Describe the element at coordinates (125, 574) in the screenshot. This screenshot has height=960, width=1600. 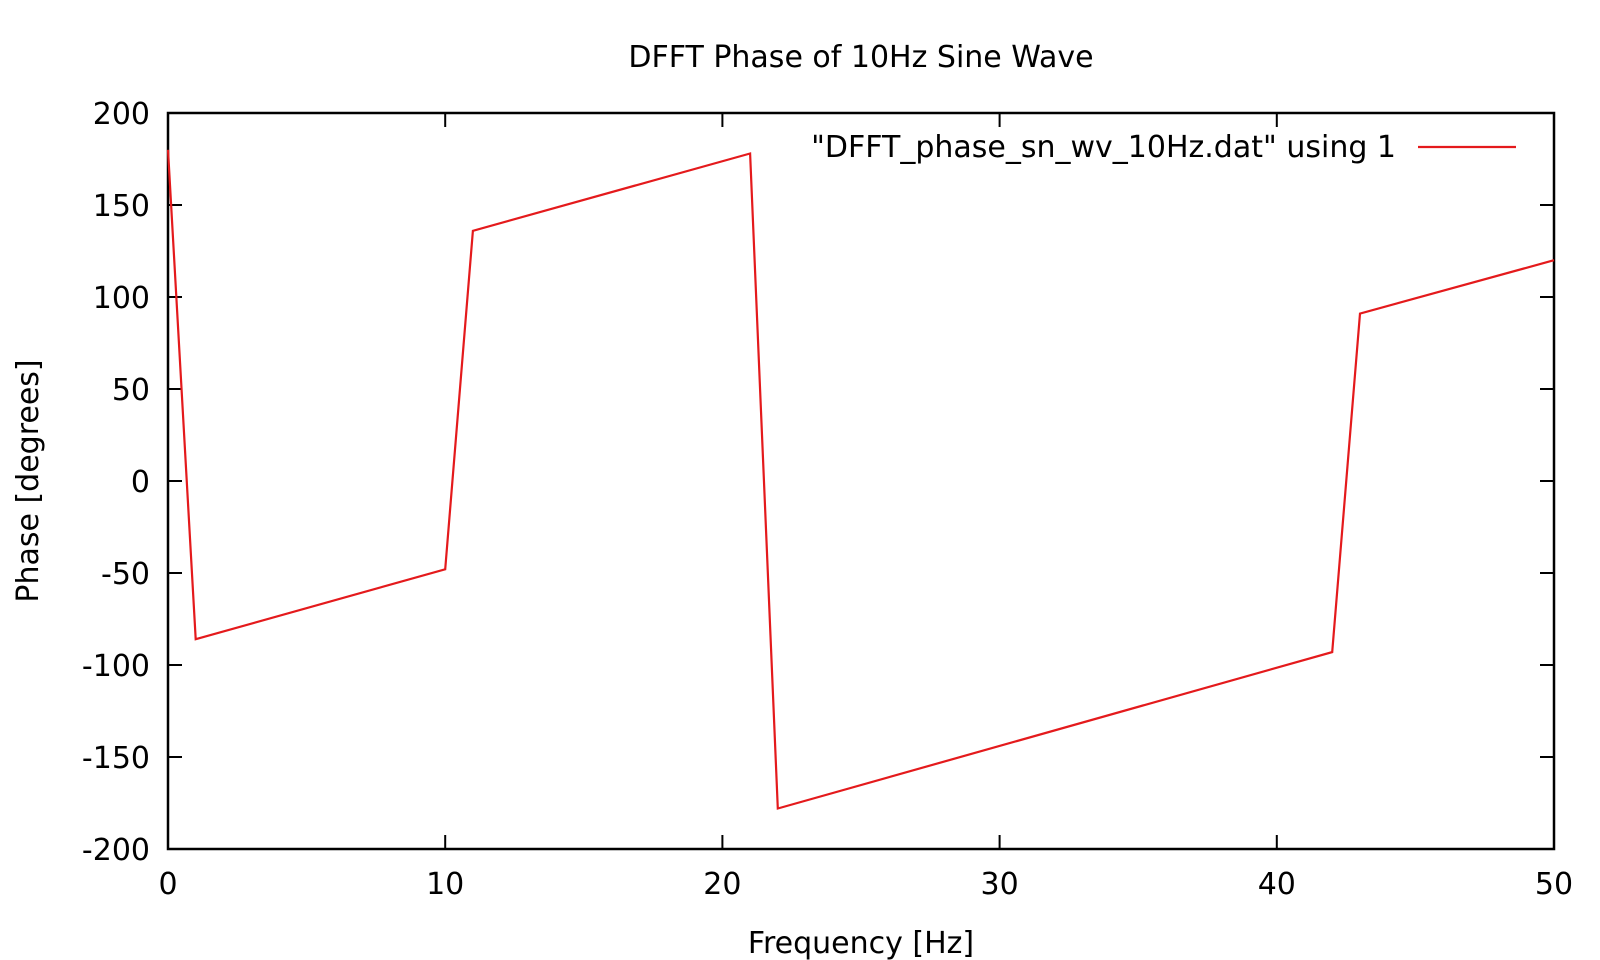
I see `y-tick-label: -50` at that location.